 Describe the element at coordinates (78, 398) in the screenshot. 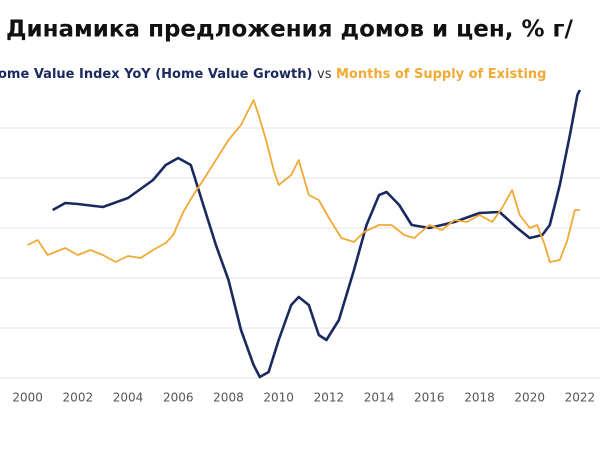

I see `x-tick-label: 2002` at that location.